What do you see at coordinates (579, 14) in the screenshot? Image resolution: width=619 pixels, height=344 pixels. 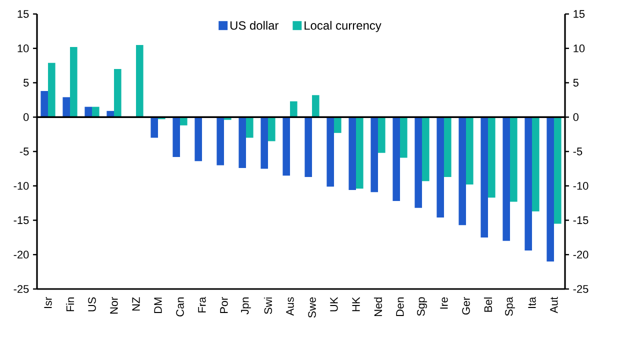 I see `y-tick-label: 15` at bounding box center [579, 14].